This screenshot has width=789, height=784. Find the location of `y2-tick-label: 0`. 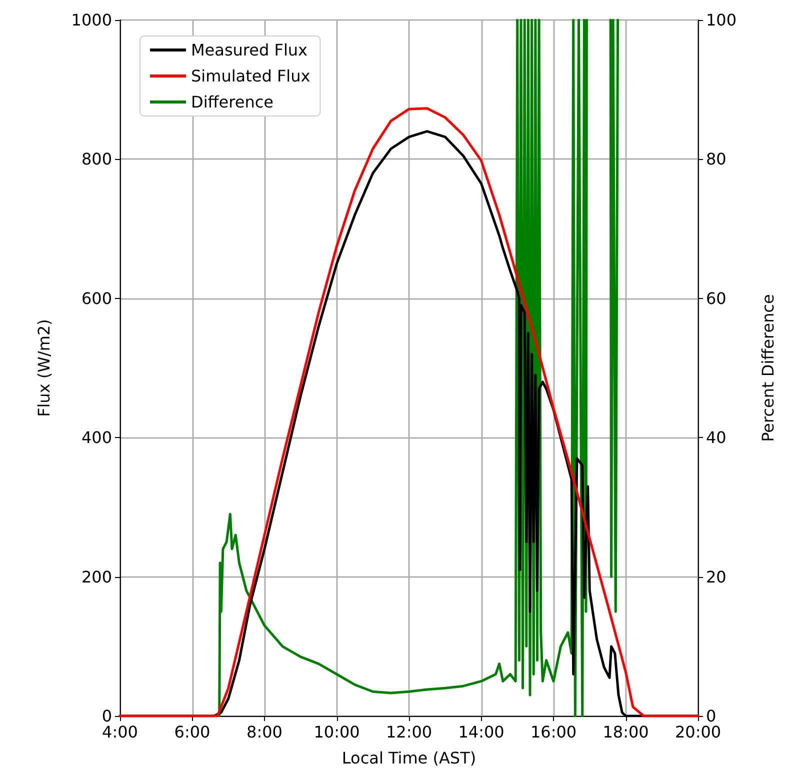

y2-tick-label: 0 is located at coordinates (711, 716).